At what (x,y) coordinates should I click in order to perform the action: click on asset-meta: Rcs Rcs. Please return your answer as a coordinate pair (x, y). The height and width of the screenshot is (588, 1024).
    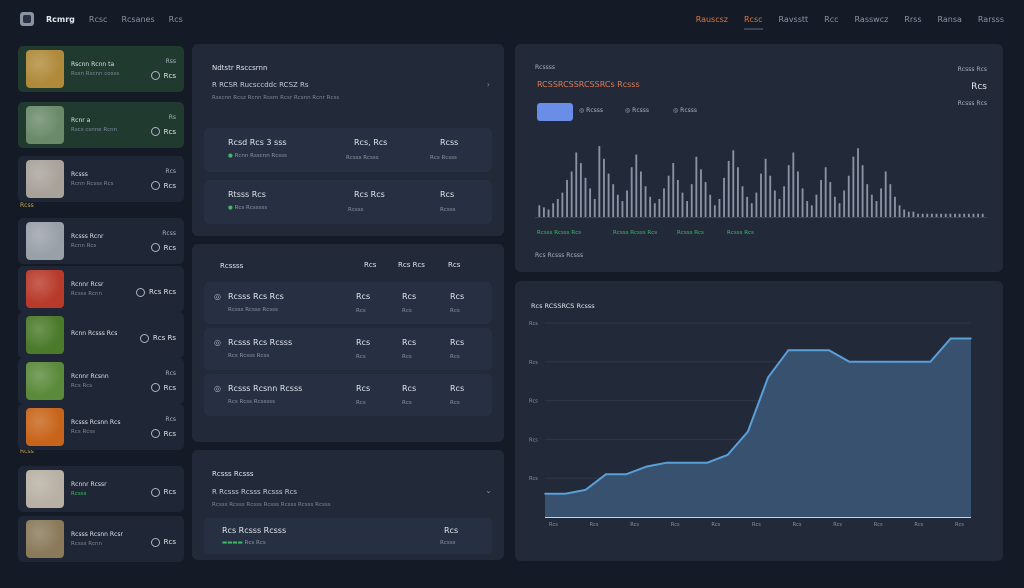
    Looking at the image, I should click on (163, 179).